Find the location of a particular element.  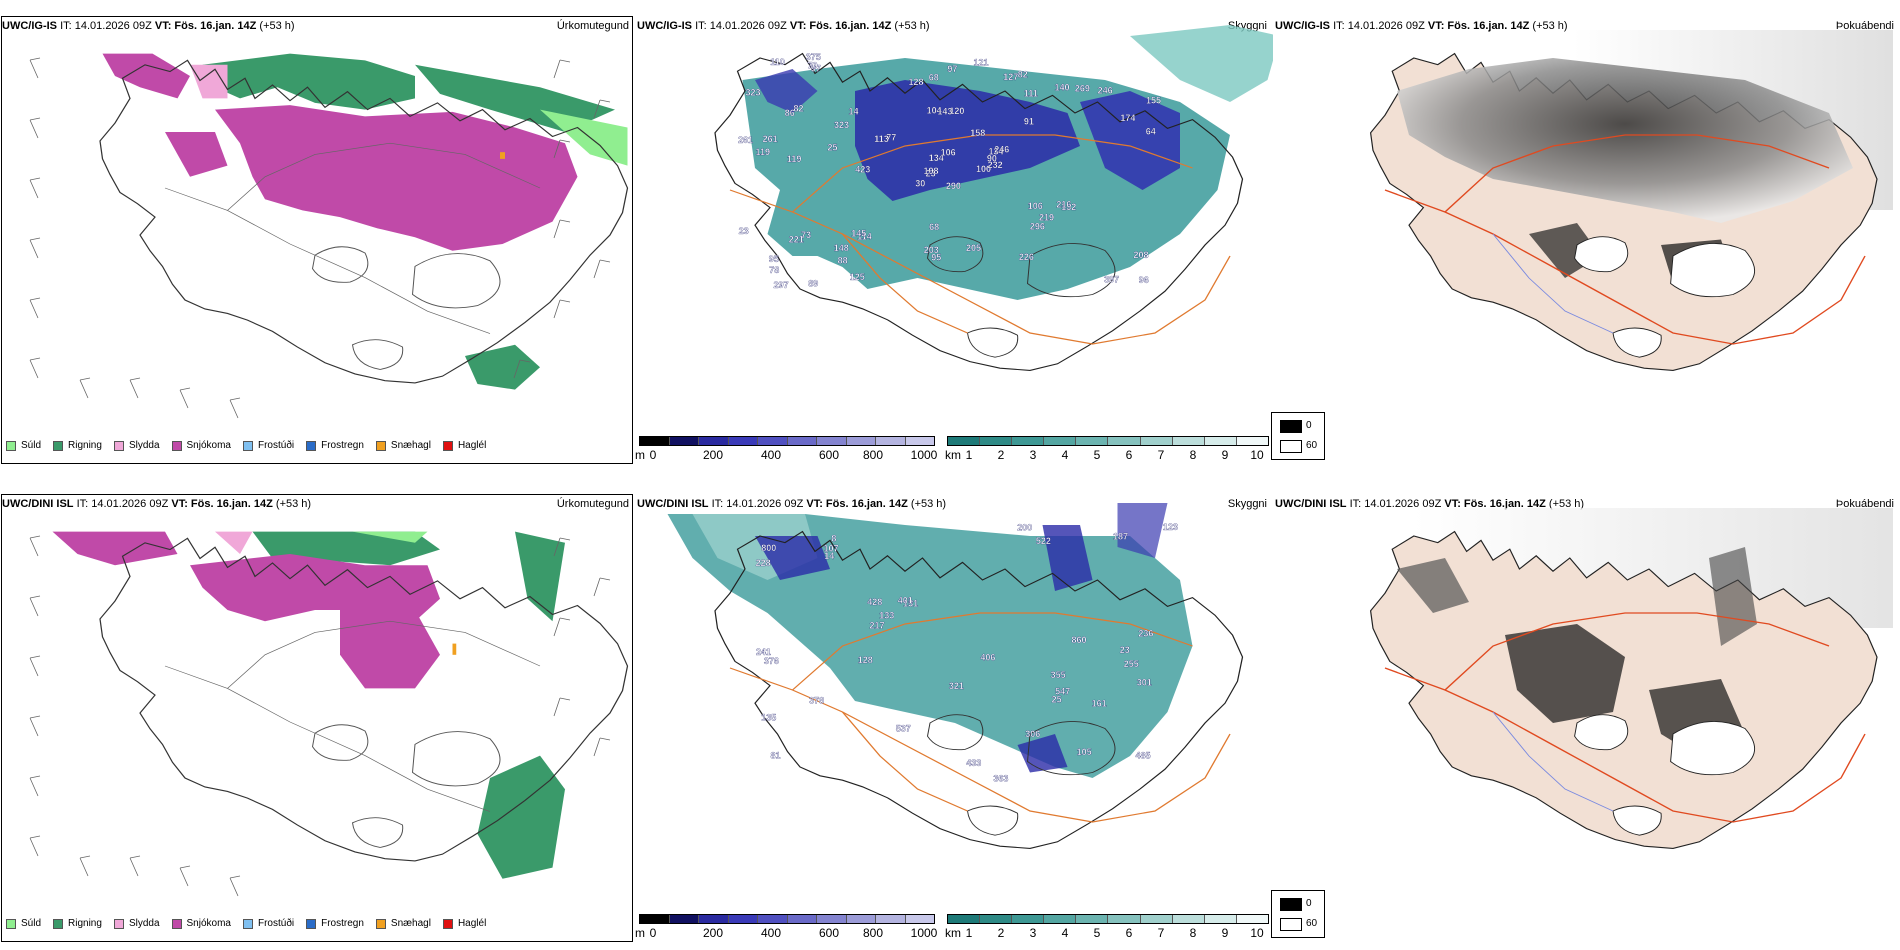

rivers is located at coordinates (1553, 761).